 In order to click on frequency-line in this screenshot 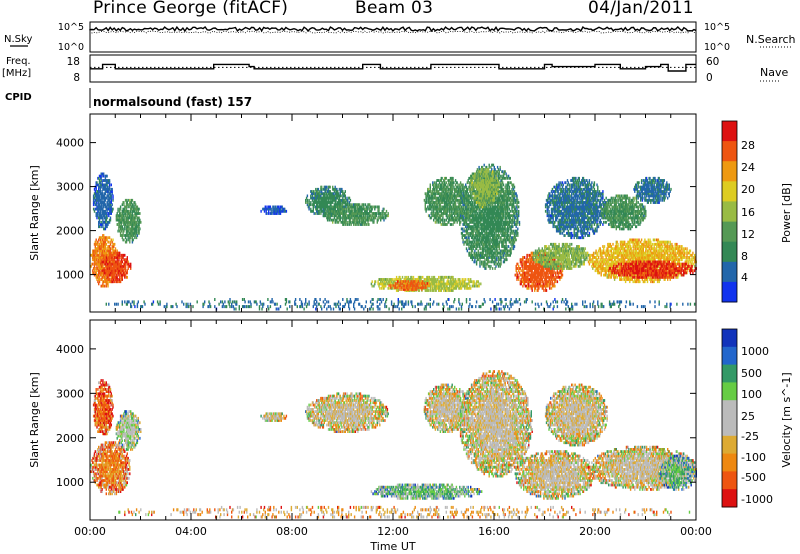, I will do `click(393, 67)`.